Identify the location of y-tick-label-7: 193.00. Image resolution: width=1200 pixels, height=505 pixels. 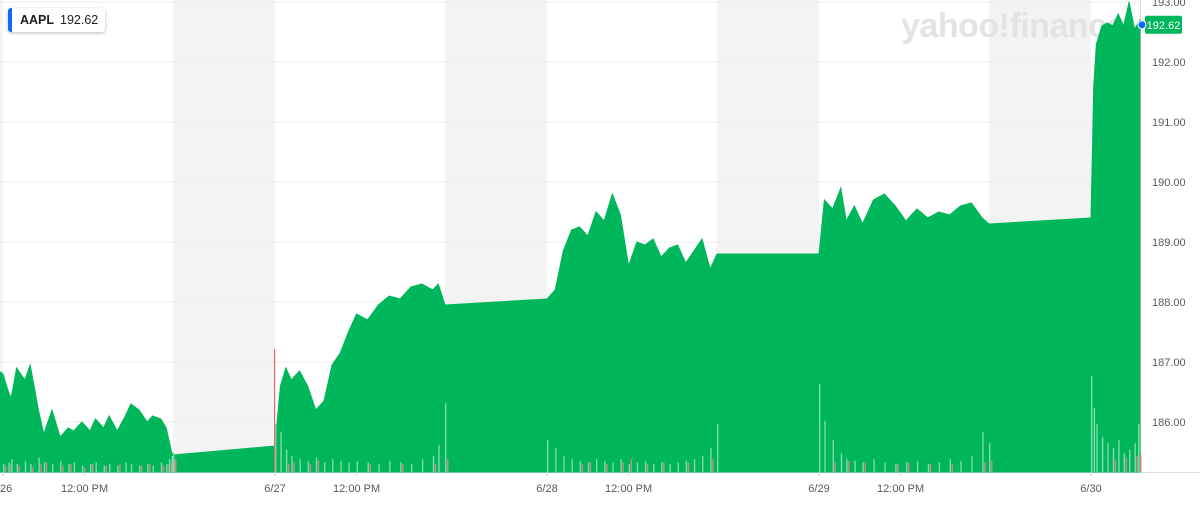
(1169, 4).